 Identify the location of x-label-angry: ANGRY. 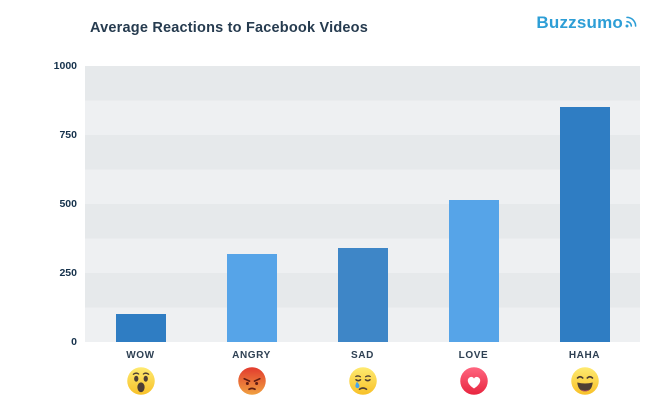
(251, 355).